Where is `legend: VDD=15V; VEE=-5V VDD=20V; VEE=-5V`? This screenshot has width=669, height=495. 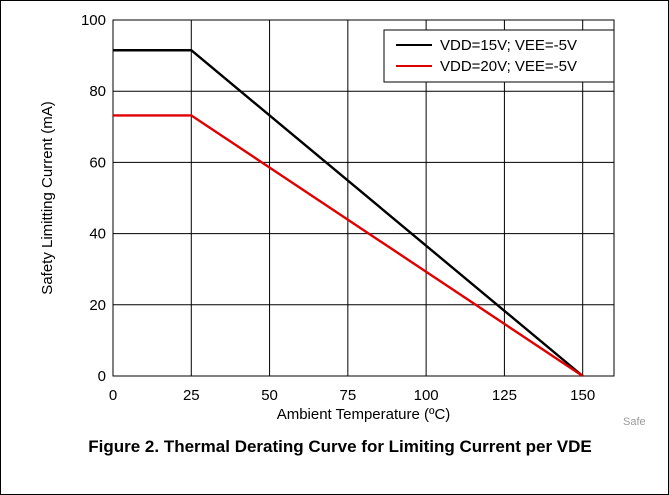 legend: VDD=15V; VEE=-5V VDD=20V; VEE=-5V is located at coordinates (499, 56).